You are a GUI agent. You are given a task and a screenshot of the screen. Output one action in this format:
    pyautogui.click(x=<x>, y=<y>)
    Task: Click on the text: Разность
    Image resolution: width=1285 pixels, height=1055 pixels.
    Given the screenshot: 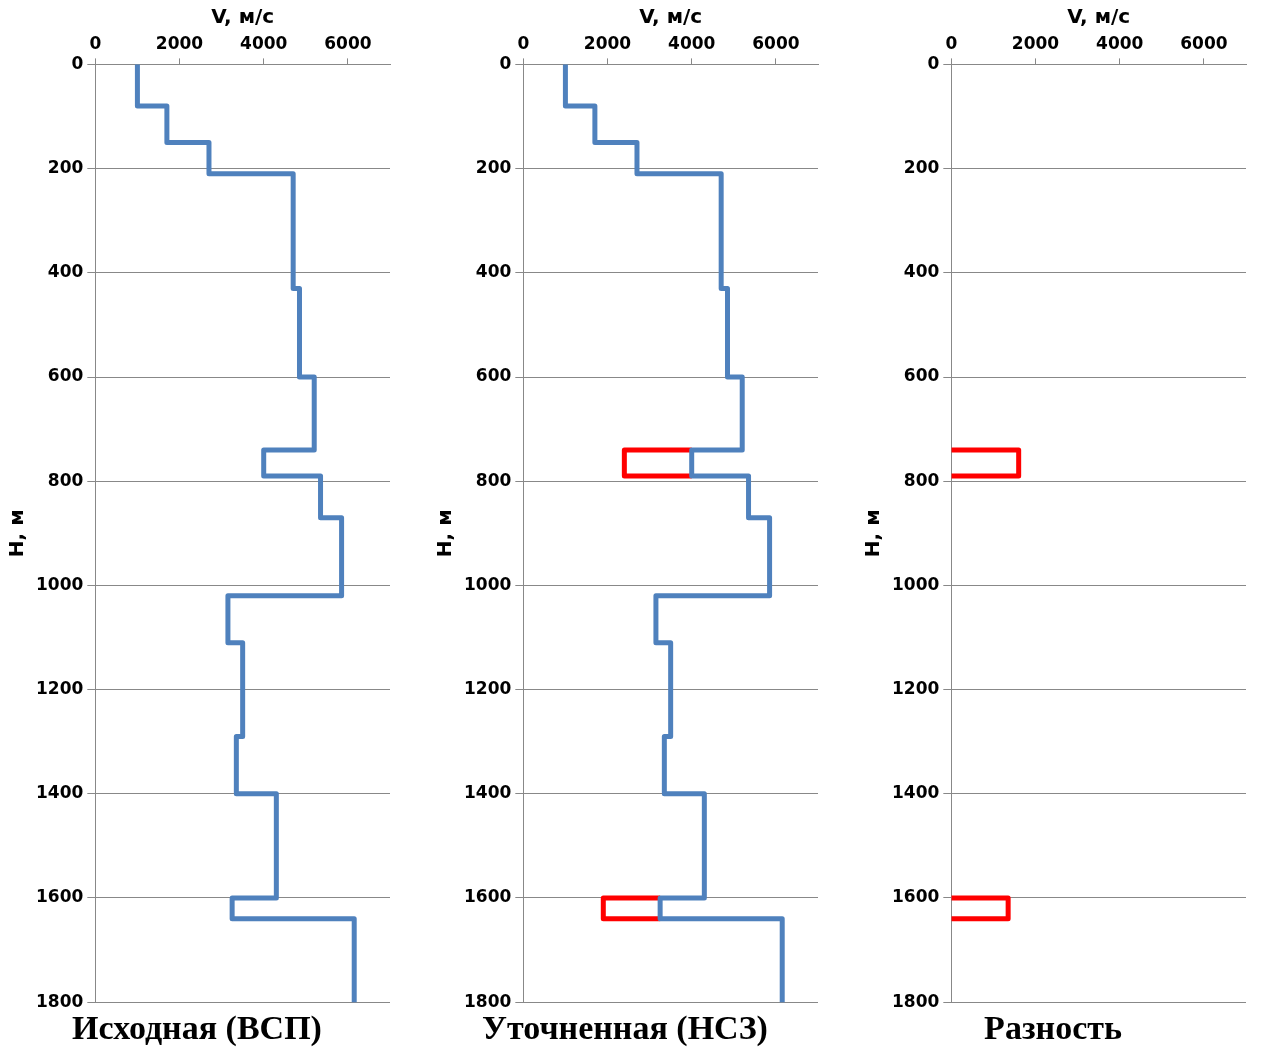 What is the action you would take?
    pyautogui.click(x=1053, y=1028)
    